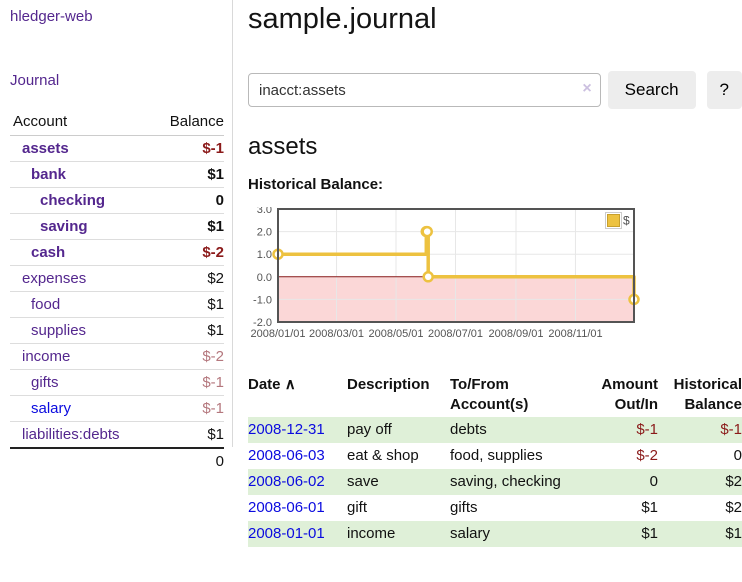  Describe the element at coordinates (515, 334) in the screenshot. I see `svg-text: 2008/09/01` at that location.